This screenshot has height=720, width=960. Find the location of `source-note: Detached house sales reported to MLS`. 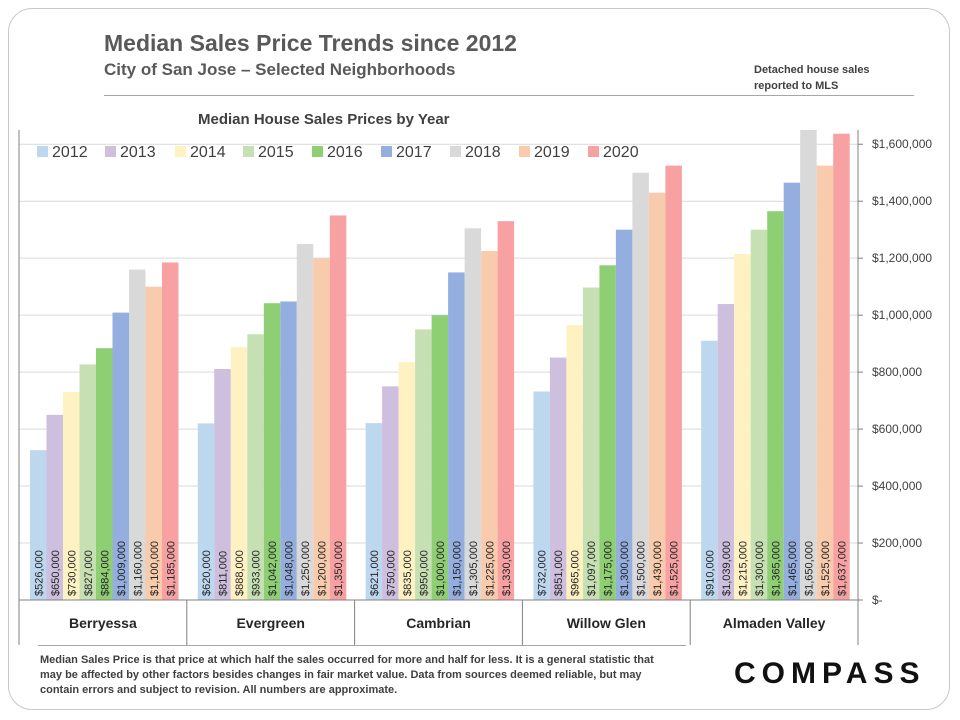

source-note: Detached house sales reported to MLS is located at coordinates (834, 78).